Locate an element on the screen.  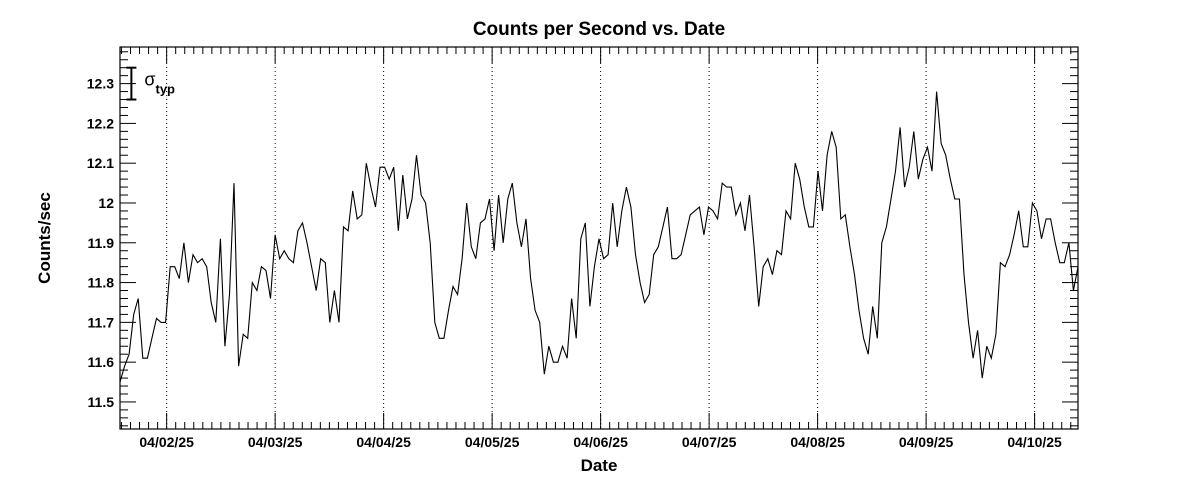
y-tick-label: 12.2 is located at coordinates (100, 123).